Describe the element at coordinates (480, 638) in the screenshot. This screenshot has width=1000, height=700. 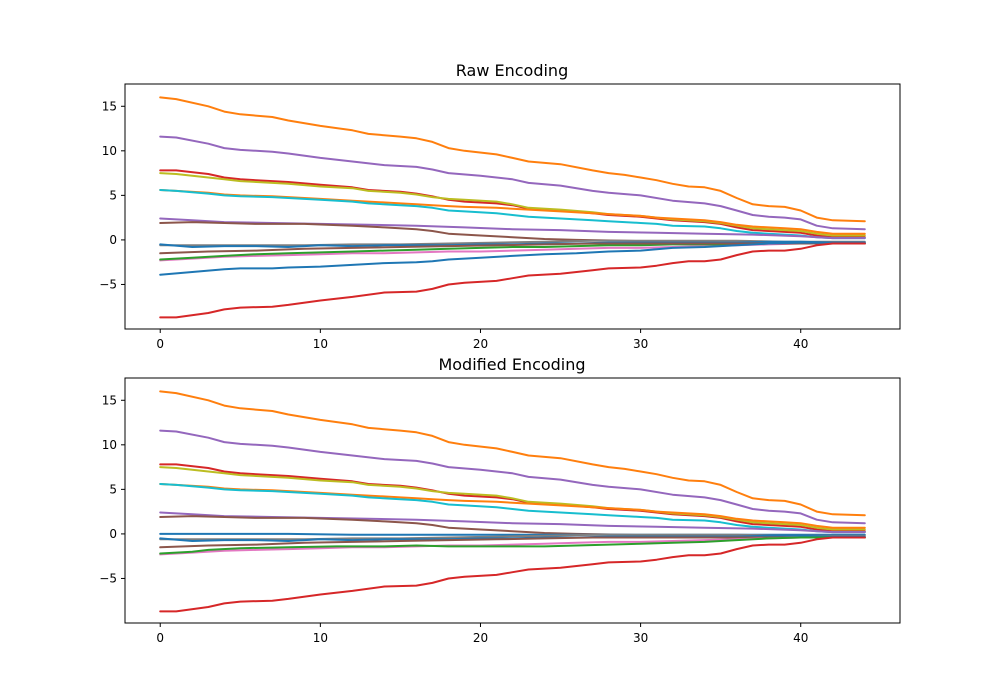
I see `modified-encoding-x-tick-label: 20` at that location.